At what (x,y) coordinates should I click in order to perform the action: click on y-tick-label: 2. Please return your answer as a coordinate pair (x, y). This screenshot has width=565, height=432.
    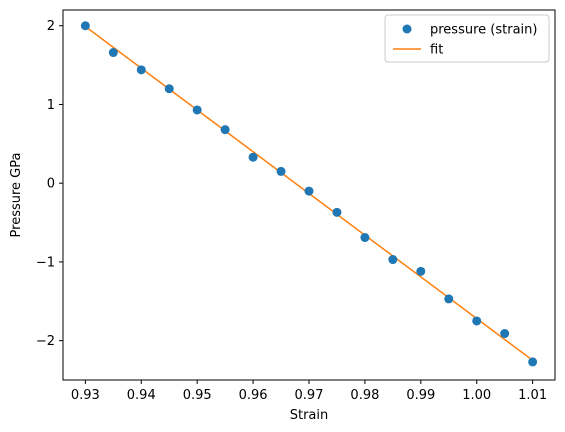
    Looking at the image, I should click on (51, 26).